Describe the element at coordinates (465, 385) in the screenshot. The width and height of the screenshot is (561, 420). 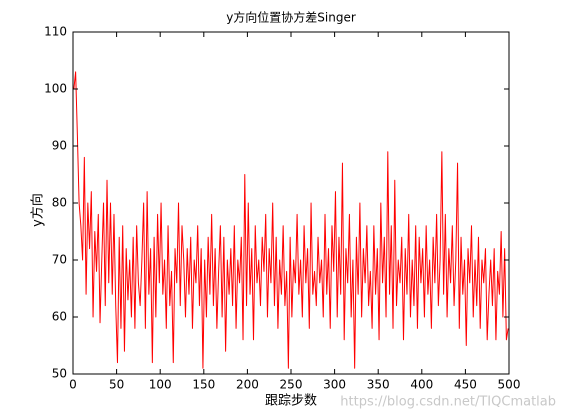
I see `x-tick-label: 450` at that location.